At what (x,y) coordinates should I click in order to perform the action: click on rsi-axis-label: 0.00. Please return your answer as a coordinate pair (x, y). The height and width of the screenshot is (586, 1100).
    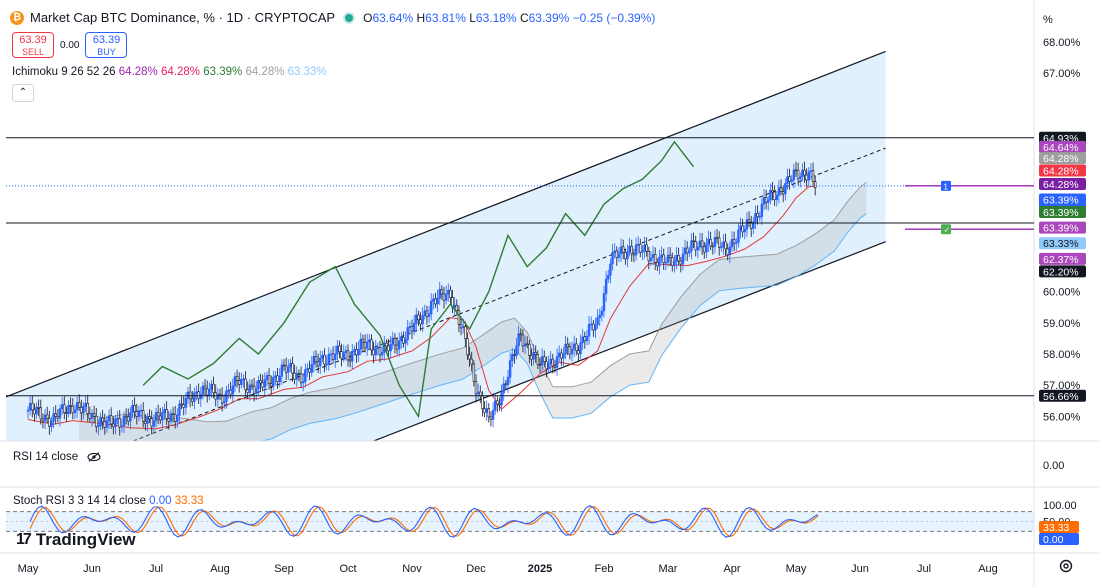
    Looking at the image, I should click on (1053, 466).